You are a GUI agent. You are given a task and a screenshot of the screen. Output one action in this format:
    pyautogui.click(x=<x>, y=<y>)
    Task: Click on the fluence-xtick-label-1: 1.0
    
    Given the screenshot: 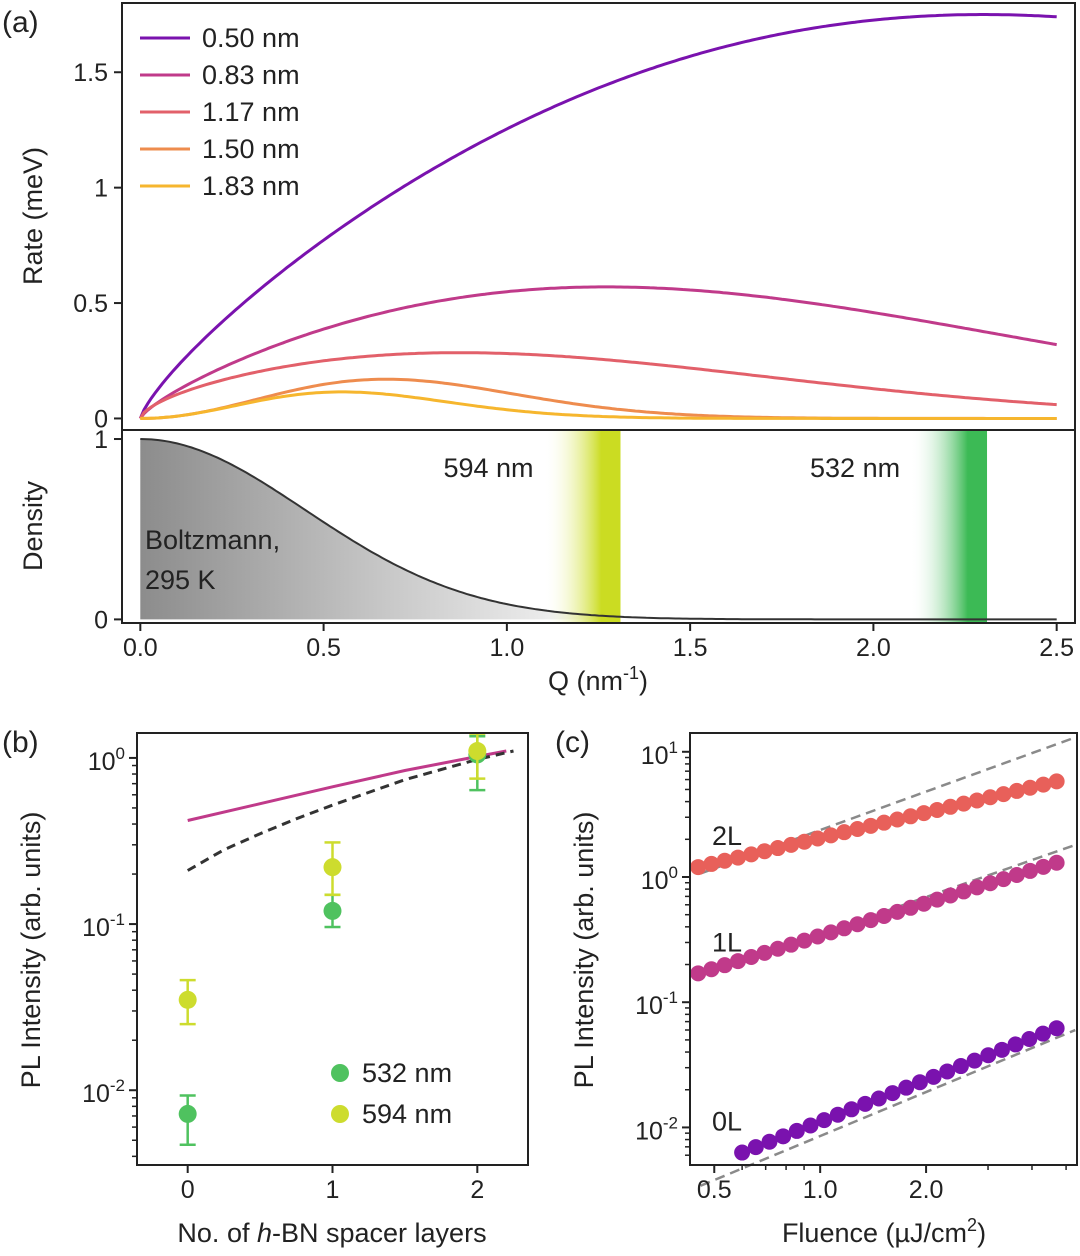 What is the action you would take?
    pyautogui.click(x=820, y=1190)
    